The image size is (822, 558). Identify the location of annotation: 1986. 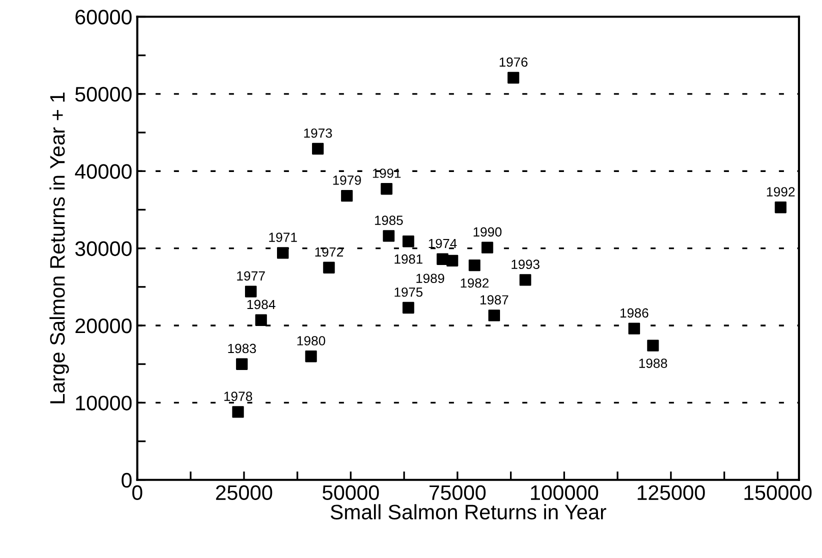
(634, 313).